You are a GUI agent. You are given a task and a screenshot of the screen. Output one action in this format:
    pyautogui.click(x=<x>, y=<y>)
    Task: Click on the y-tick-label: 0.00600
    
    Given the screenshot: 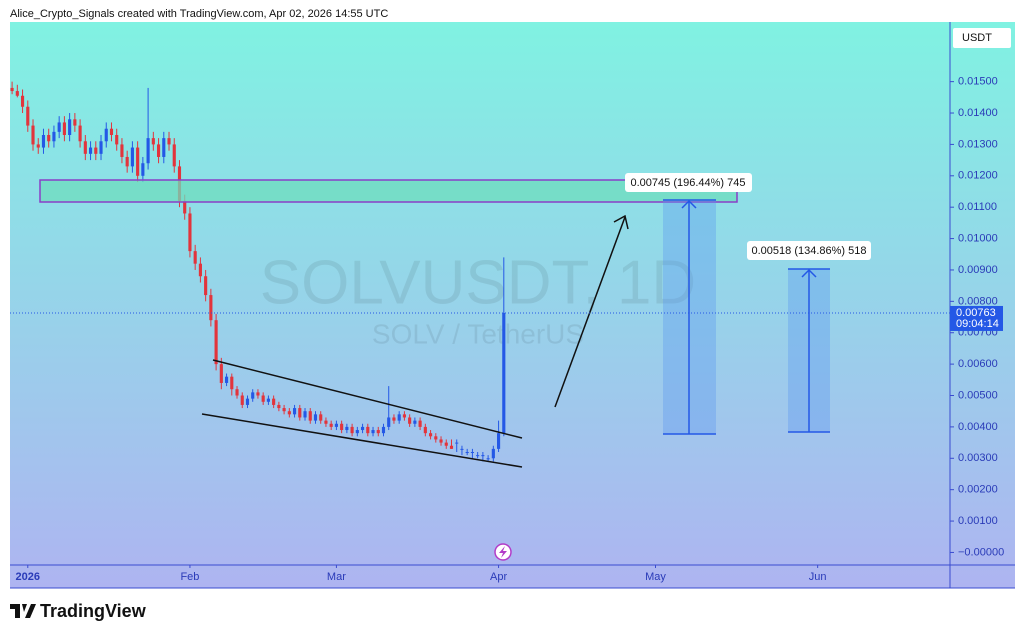 What is the action you would take?
    pyautogui.click(x=978, y=364)
    